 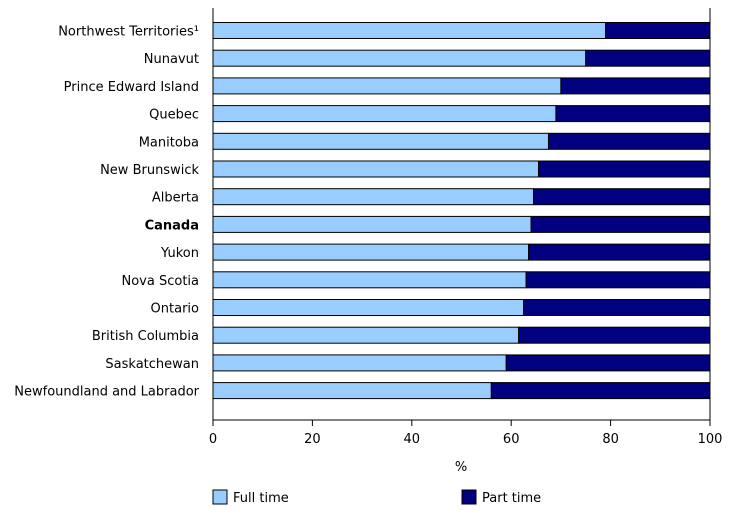 I want to click on legend-label-full-time: Full time, so click(x=261, y=498).